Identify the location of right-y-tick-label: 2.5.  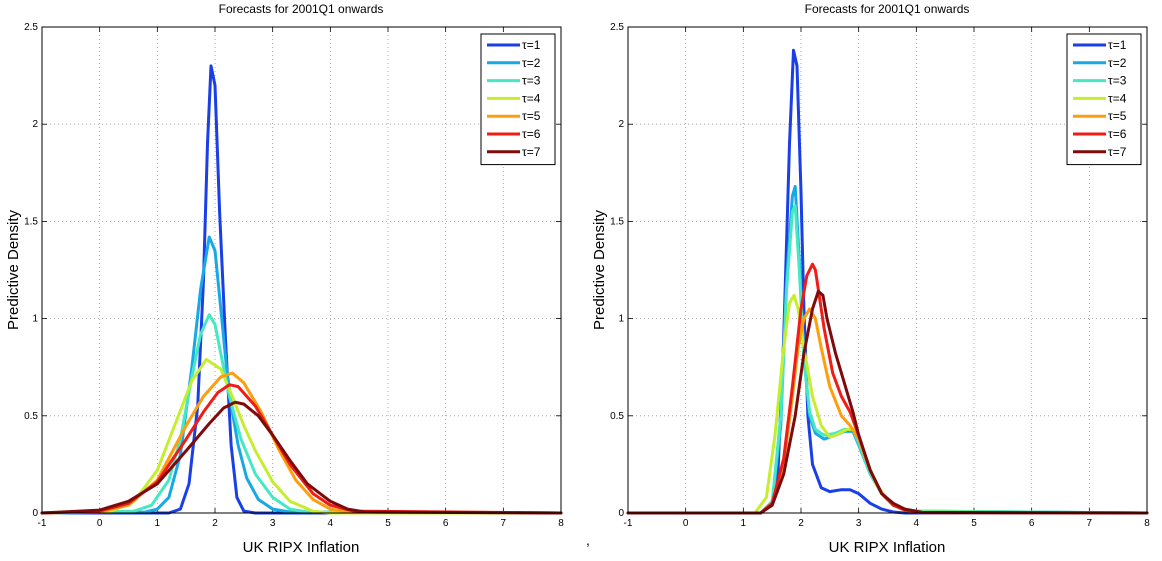
(617, 27).